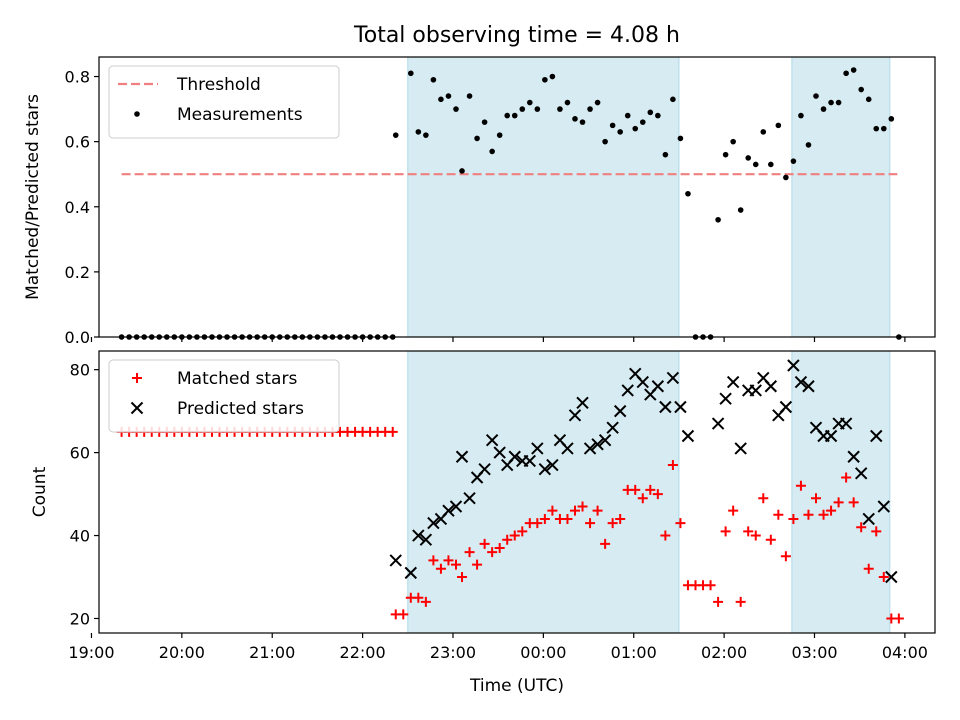 Image resolution: width=960 pixels, height=720 pixels. What do you see at coordinates (905, 652) in the screenshot?
I see `x-tick-label: 04:00` at bounding box center [905, 652].